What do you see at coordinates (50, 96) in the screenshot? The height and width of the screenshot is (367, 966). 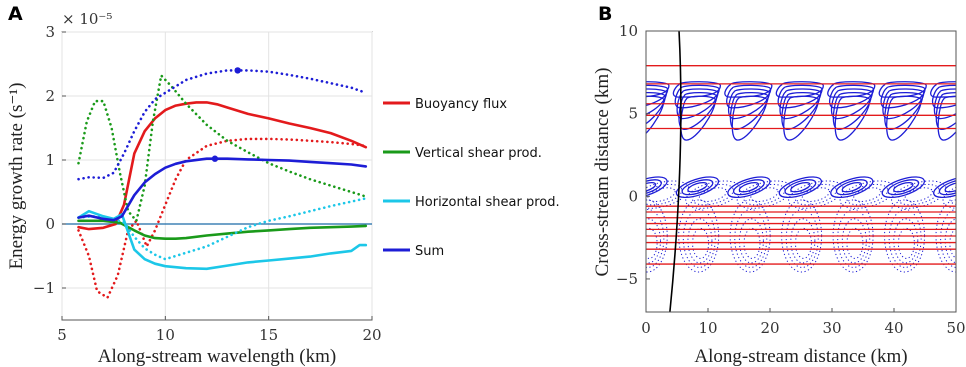 I see `y-tick-label: 2` at bounding box center [50, 96].